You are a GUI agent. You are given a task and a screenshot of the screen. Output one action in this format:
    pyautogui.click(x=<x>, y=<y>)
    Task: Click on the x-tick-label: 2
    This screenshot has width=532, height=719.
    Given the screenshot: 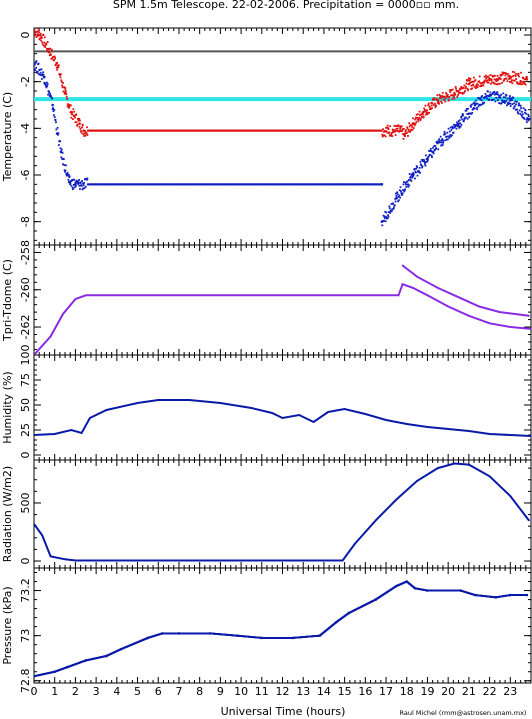 What is the action you would take?
    pyautogui.click(x=75, y=691)
    